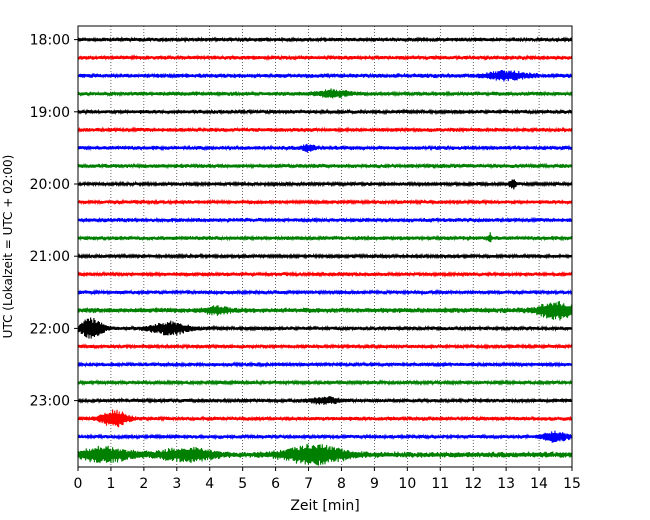  I want to click on x-tick-label: 8, so click(341, 484).